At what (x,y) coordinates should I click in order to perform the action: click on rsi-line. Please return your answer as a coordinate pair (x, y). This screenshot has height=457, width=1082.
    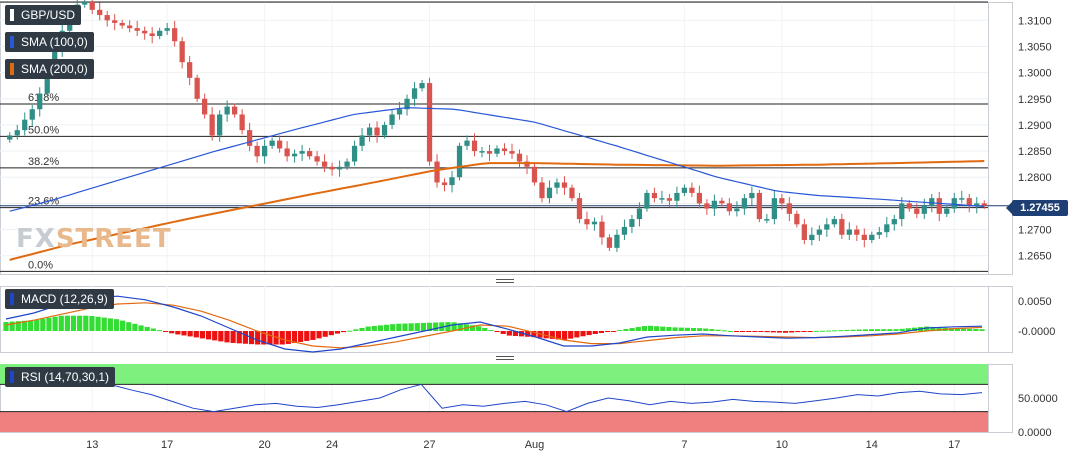
    Looking at the image, I should click on (494, 392).